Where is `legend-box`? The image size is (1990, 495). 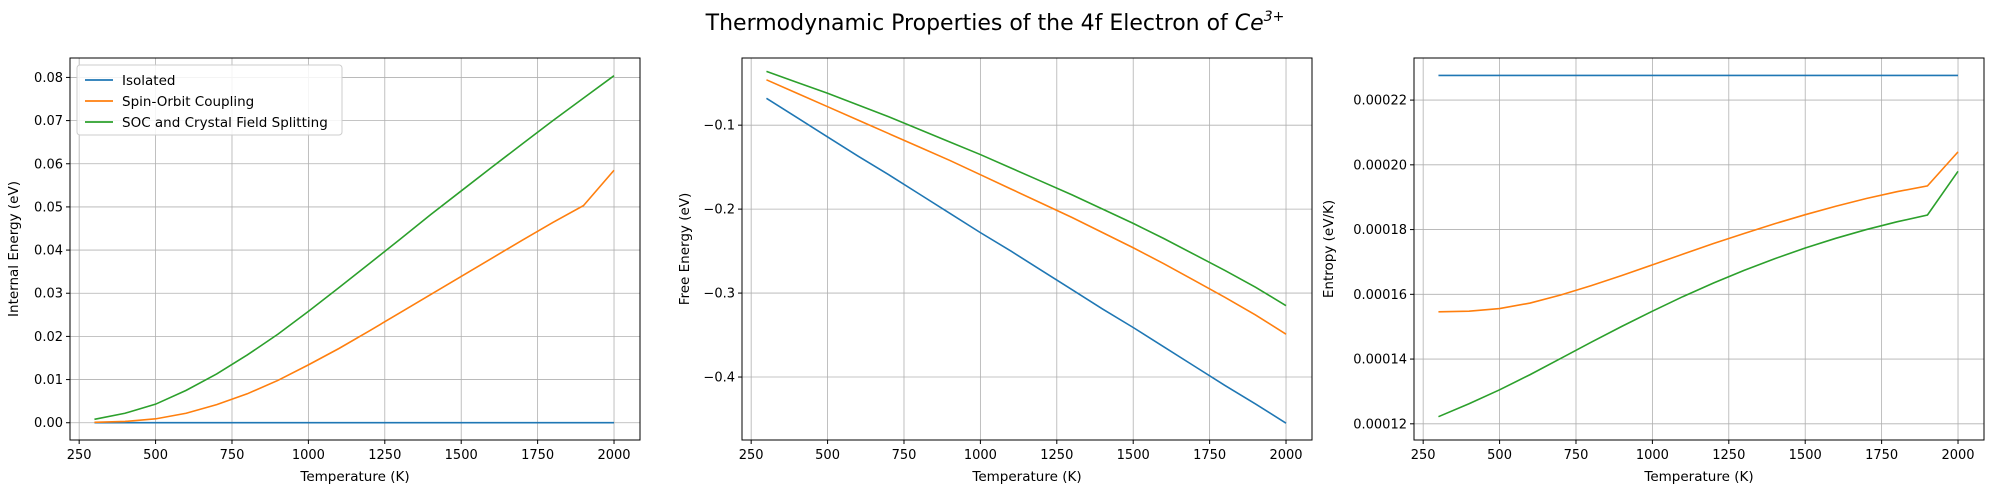
legend-box is located at coordinates (209, 100).